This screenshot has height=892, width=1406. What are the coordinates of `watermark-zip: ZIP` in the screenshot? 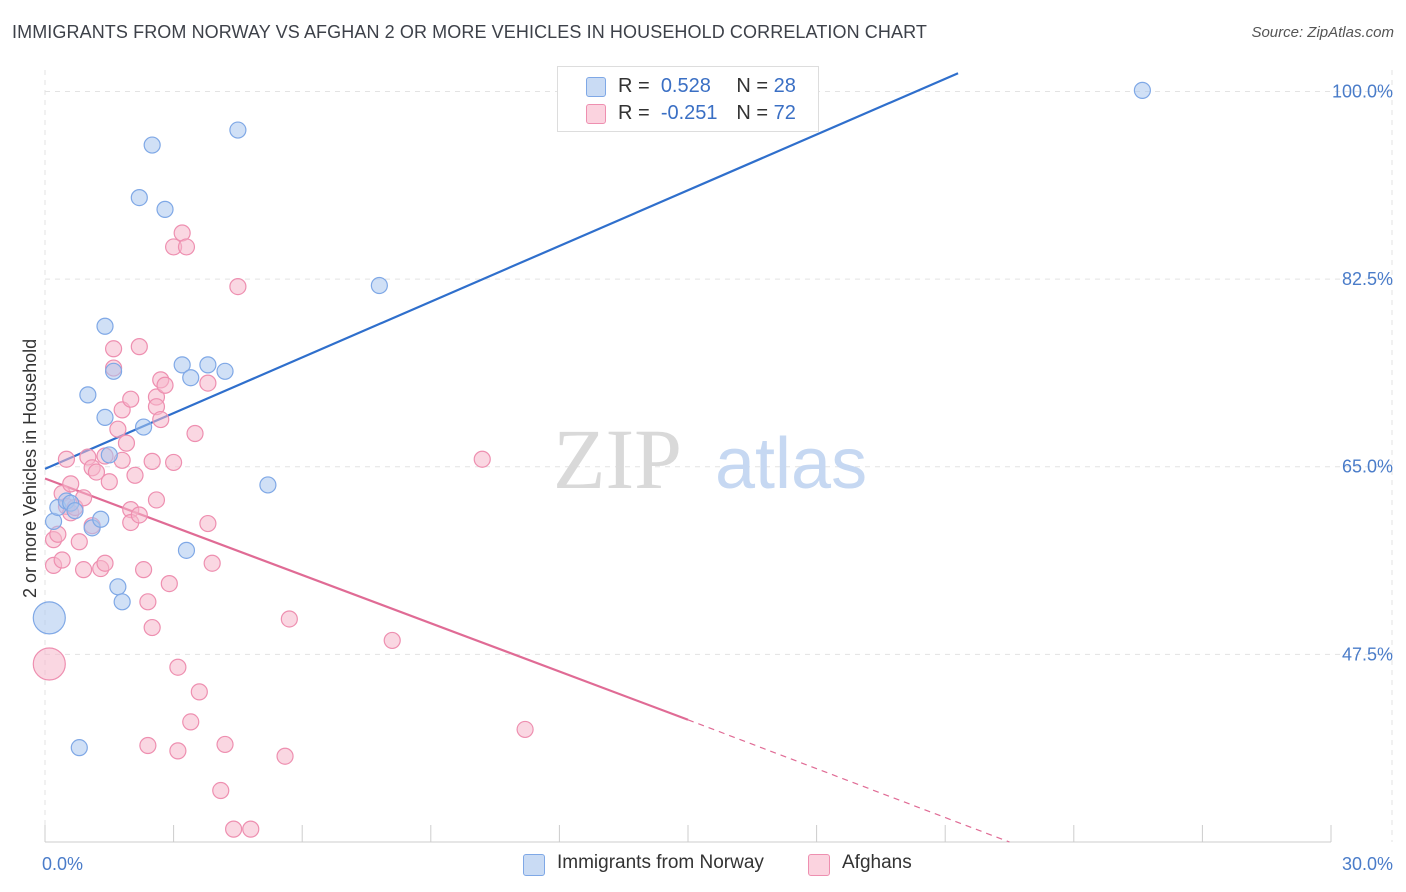 It's located at (617, 459).